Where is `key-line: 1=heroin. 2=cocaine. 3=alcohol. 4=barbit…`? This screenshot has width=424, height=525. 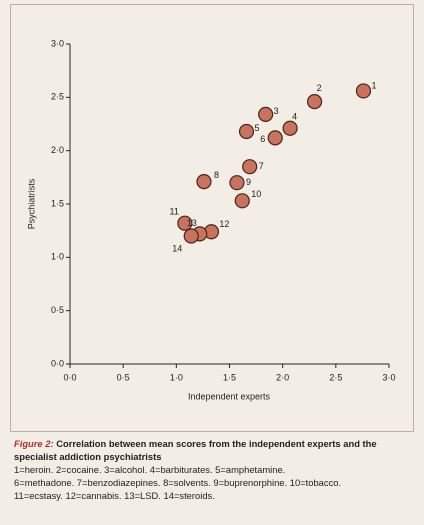
key-line: 1=heroin. 2=cocaine. 3=alcohol. 4=barbit… is located at coordinates (150, 469).